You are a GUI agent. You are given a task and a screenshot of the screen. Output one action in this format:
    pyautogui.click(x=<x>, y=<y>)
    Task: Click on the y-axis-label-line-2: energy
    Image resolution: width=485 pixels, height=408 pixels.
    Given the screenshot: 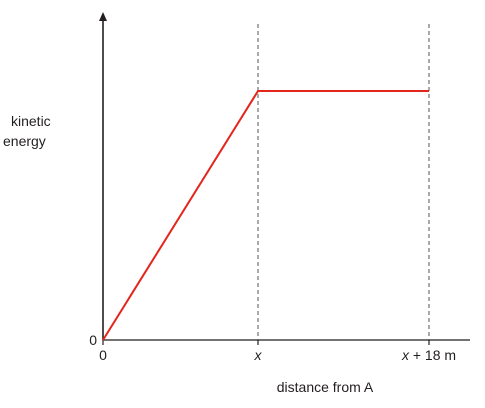 What is the action you would take?
    pyautogui.click(x=24, y=141)
    